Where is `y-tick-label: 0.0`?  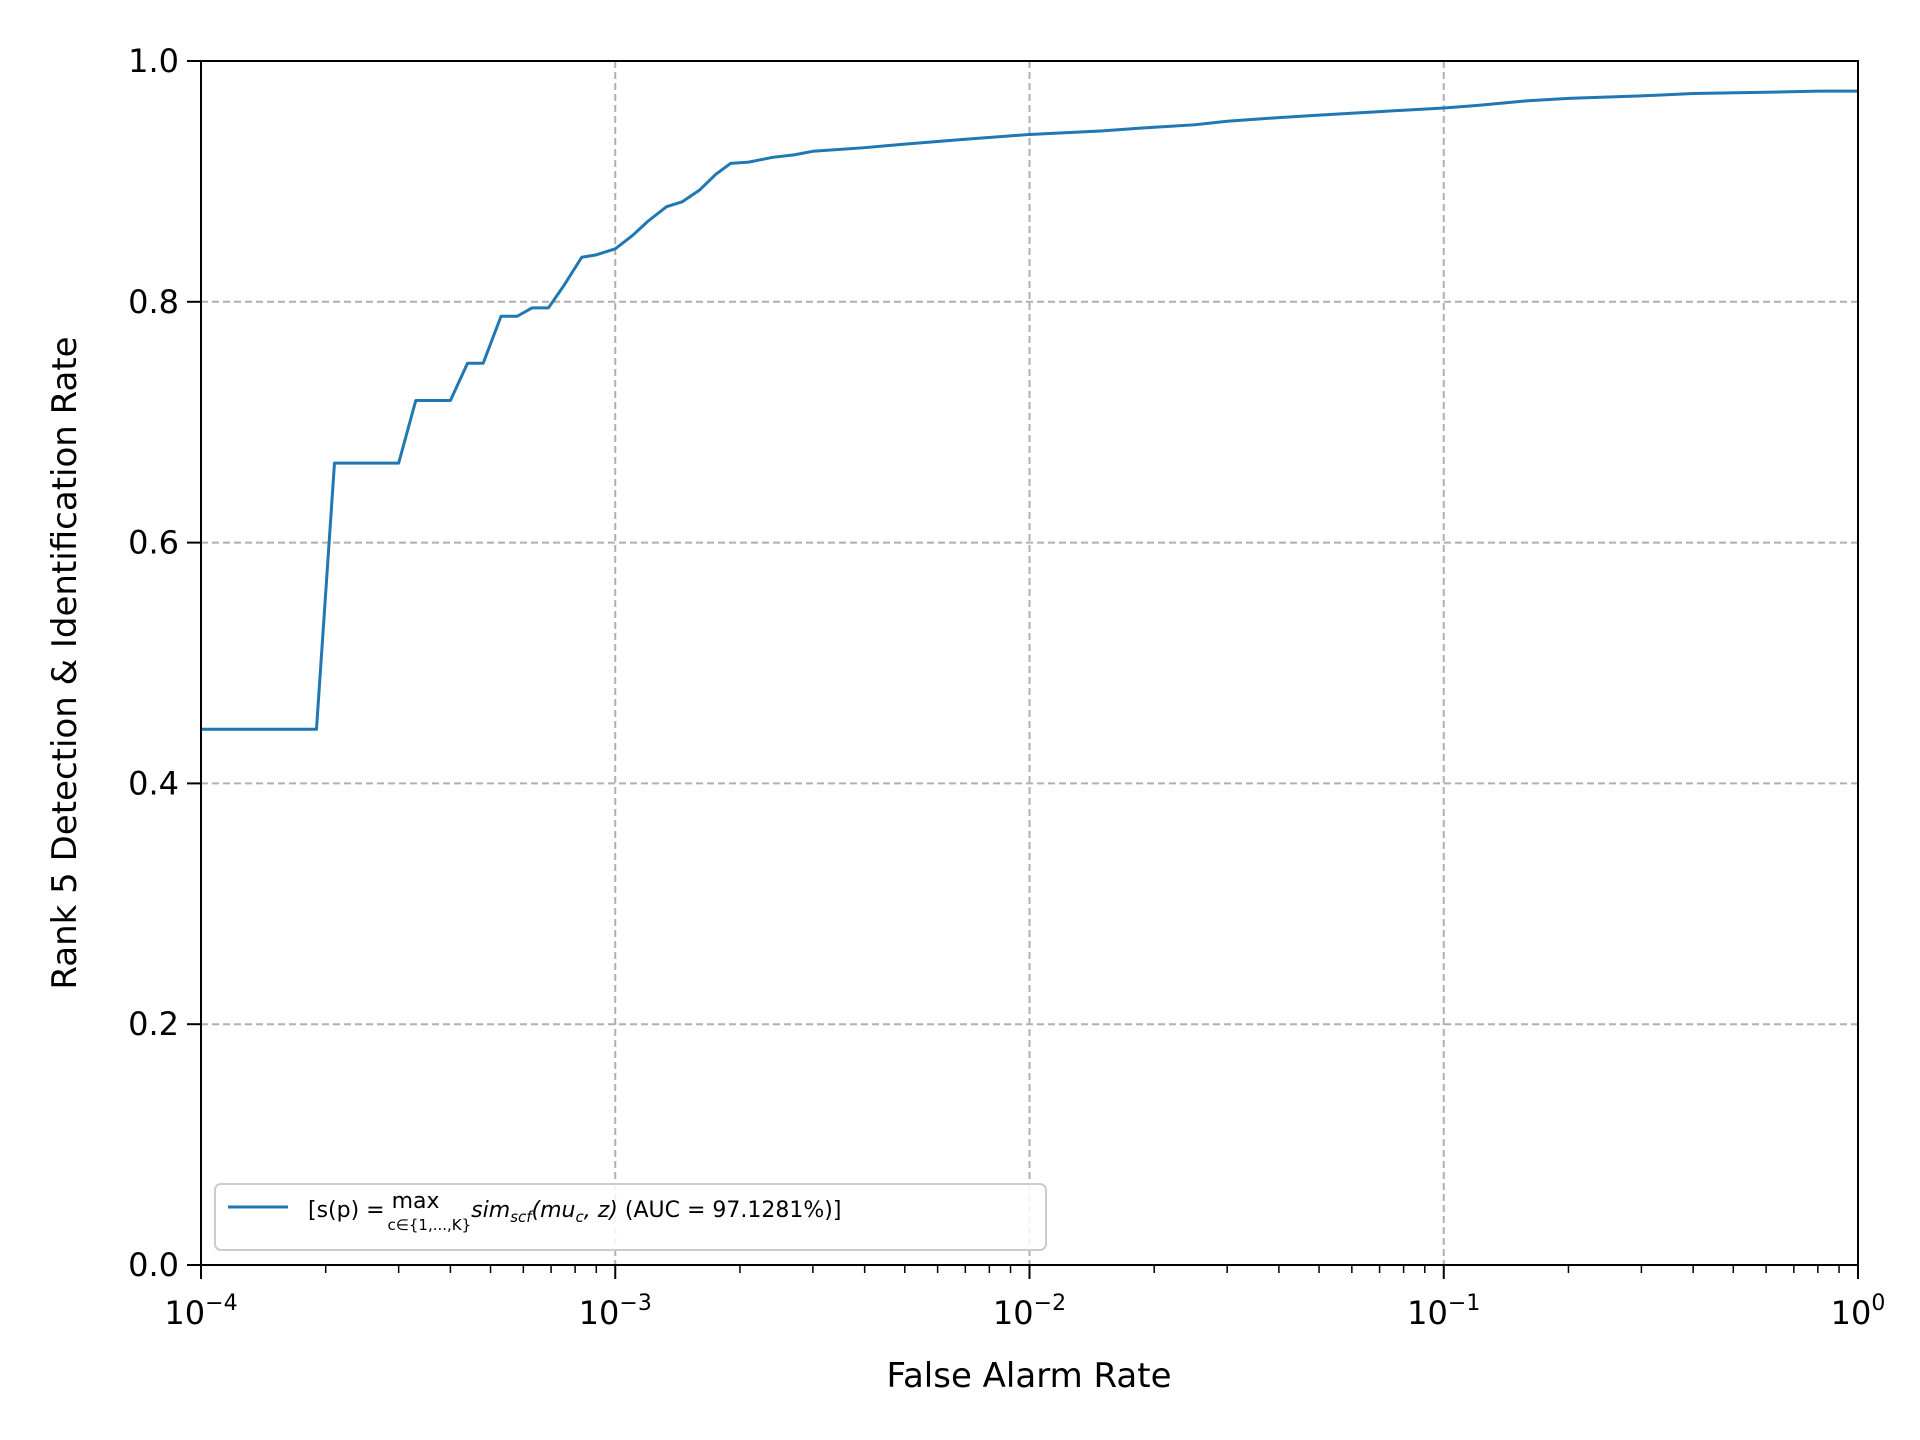 y-tick-label: 0.0 is located at coordinates (153, 1265).